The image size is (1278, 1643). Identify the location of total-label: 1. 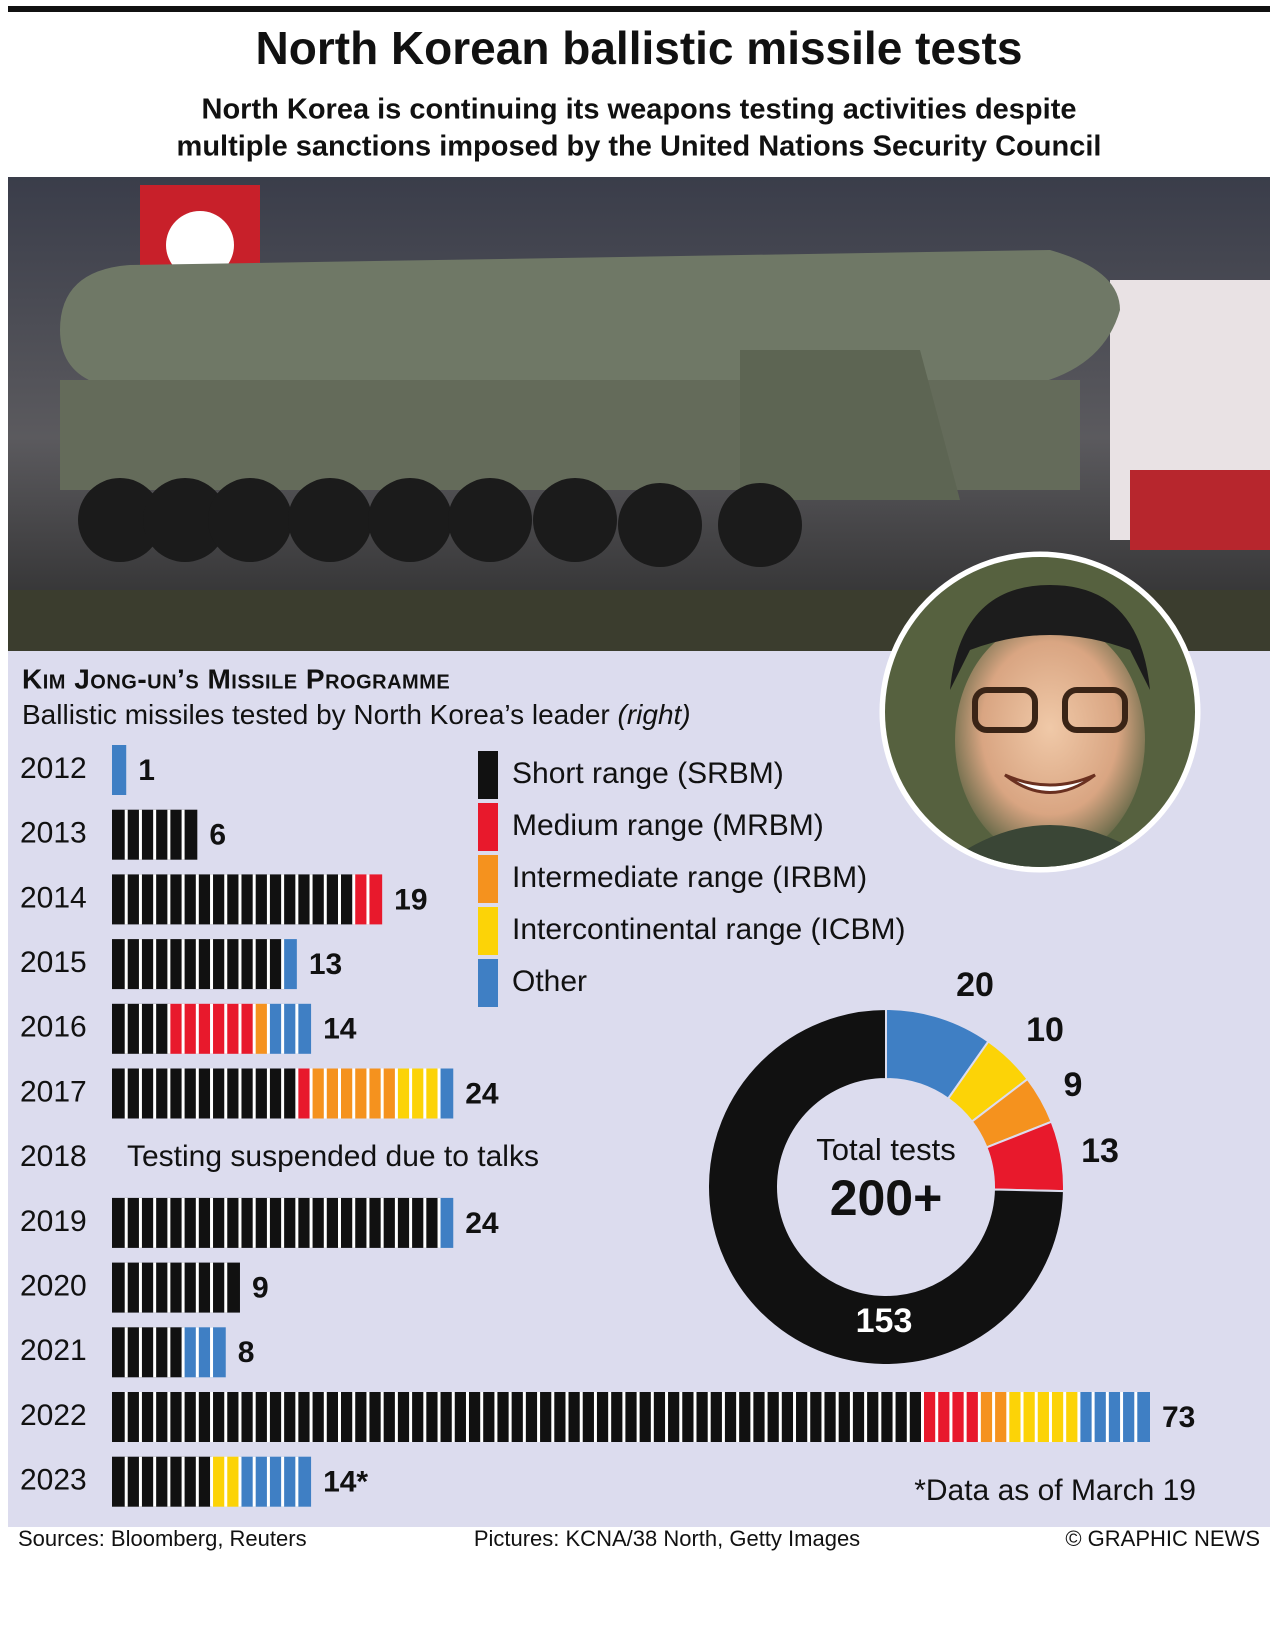
(146, 770).